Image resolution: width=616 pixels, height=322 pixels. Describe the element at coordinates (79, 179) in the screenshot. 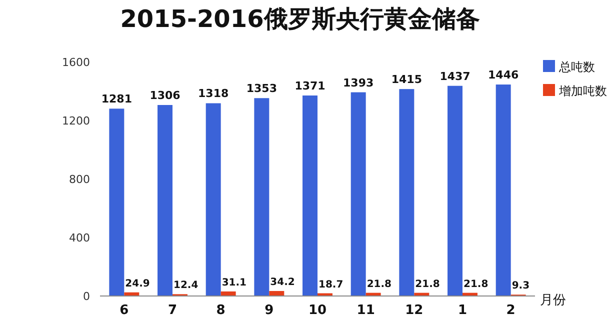

I see `y-tick-label: 800` at that location.